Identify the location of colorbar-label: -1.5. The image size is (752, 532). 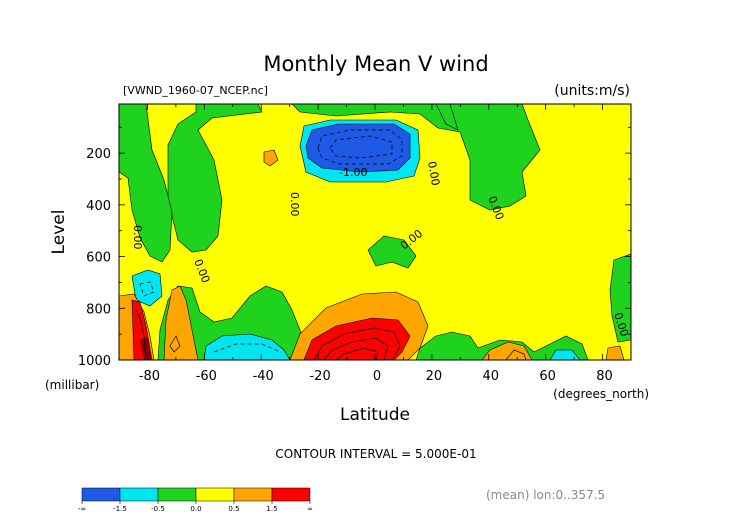
(120, 509).